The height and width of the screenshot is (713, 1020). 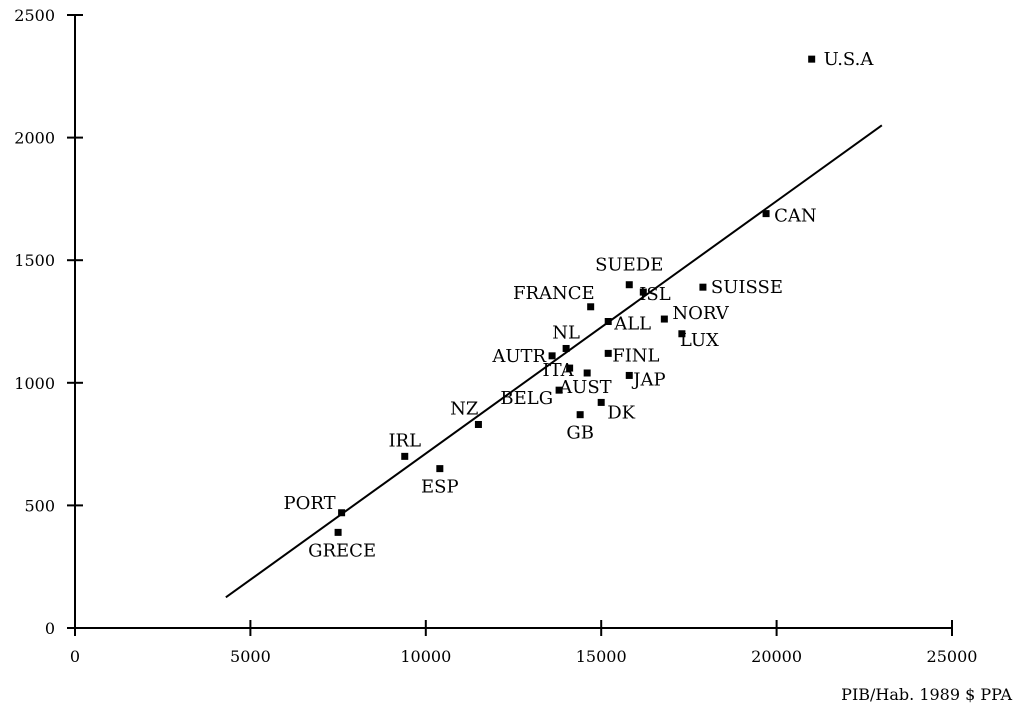 I want to click on x-axis-title: PIB/Hab. 1989 $ PPA, so click(x=926, y=694).